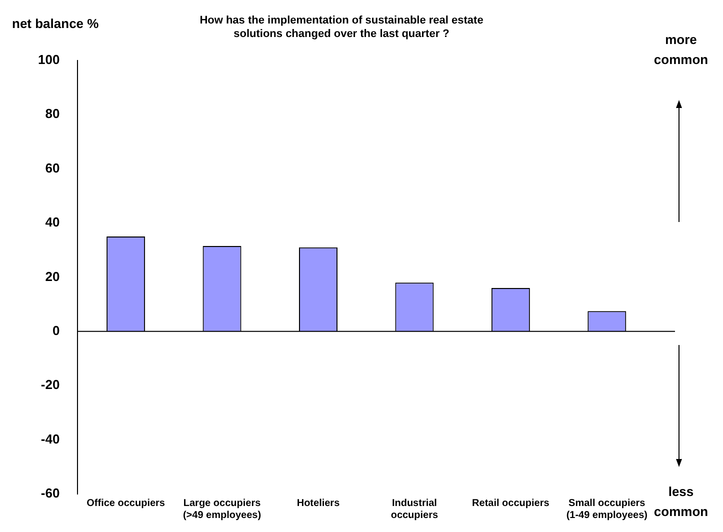 Image resolution: width=723 pixels, height=532 pixels. I want to click on annotation: more common, so click(681, 50).